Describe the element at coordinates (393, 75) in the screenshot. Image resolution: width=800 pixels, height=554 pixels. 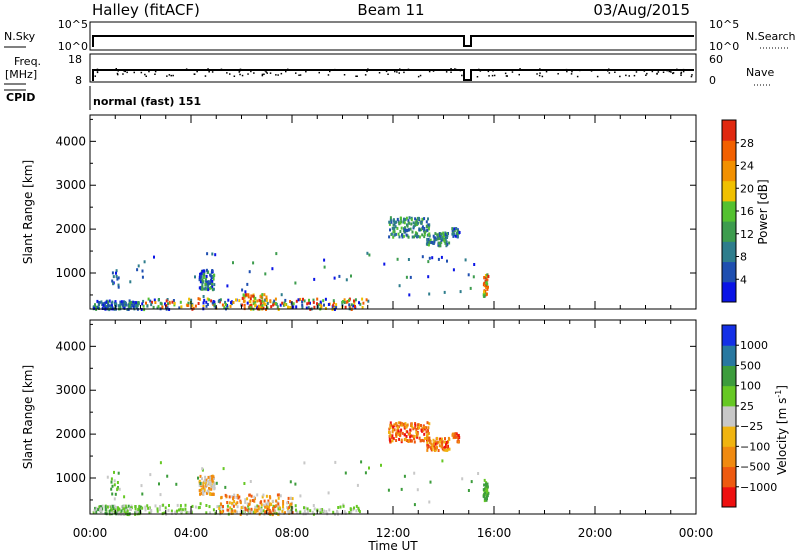
I see `freq-trace` at that location.